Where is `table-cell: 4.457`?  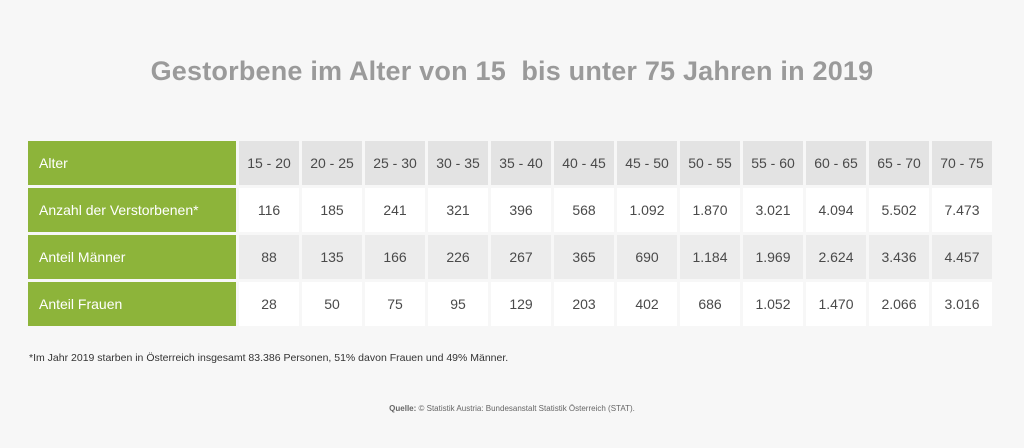
table-cell: 4.457 is located at coordinates (962, 257).